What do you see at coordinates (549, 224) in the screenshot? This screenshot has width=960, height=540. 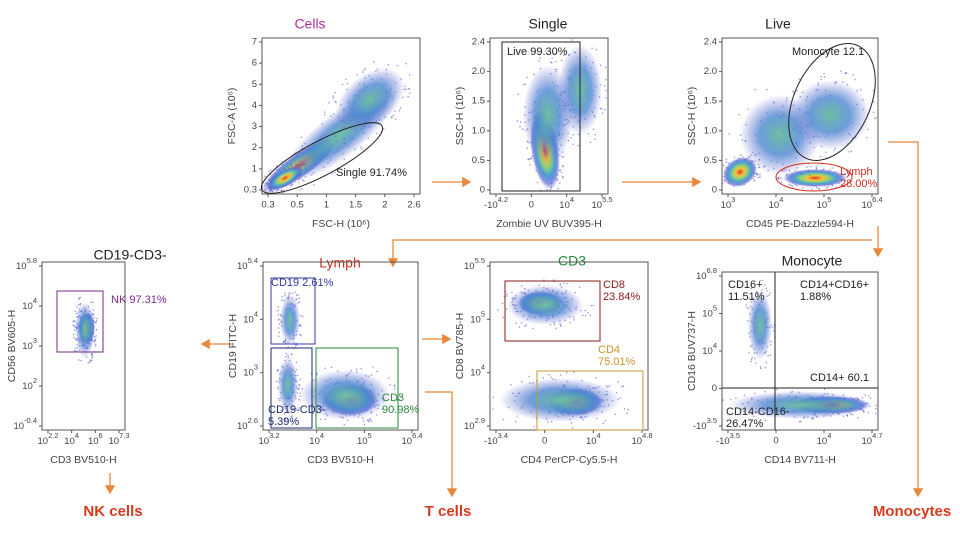 I see `x-axis-label: Zombie UV BUV395-H` at bounding box center [549, 224].